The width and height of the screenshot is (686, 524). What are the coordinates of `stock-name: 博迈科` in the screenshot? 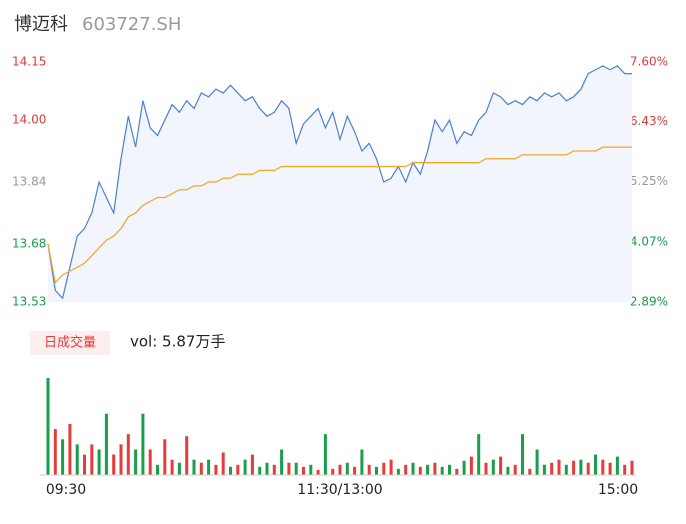 It's located at (41, 24).